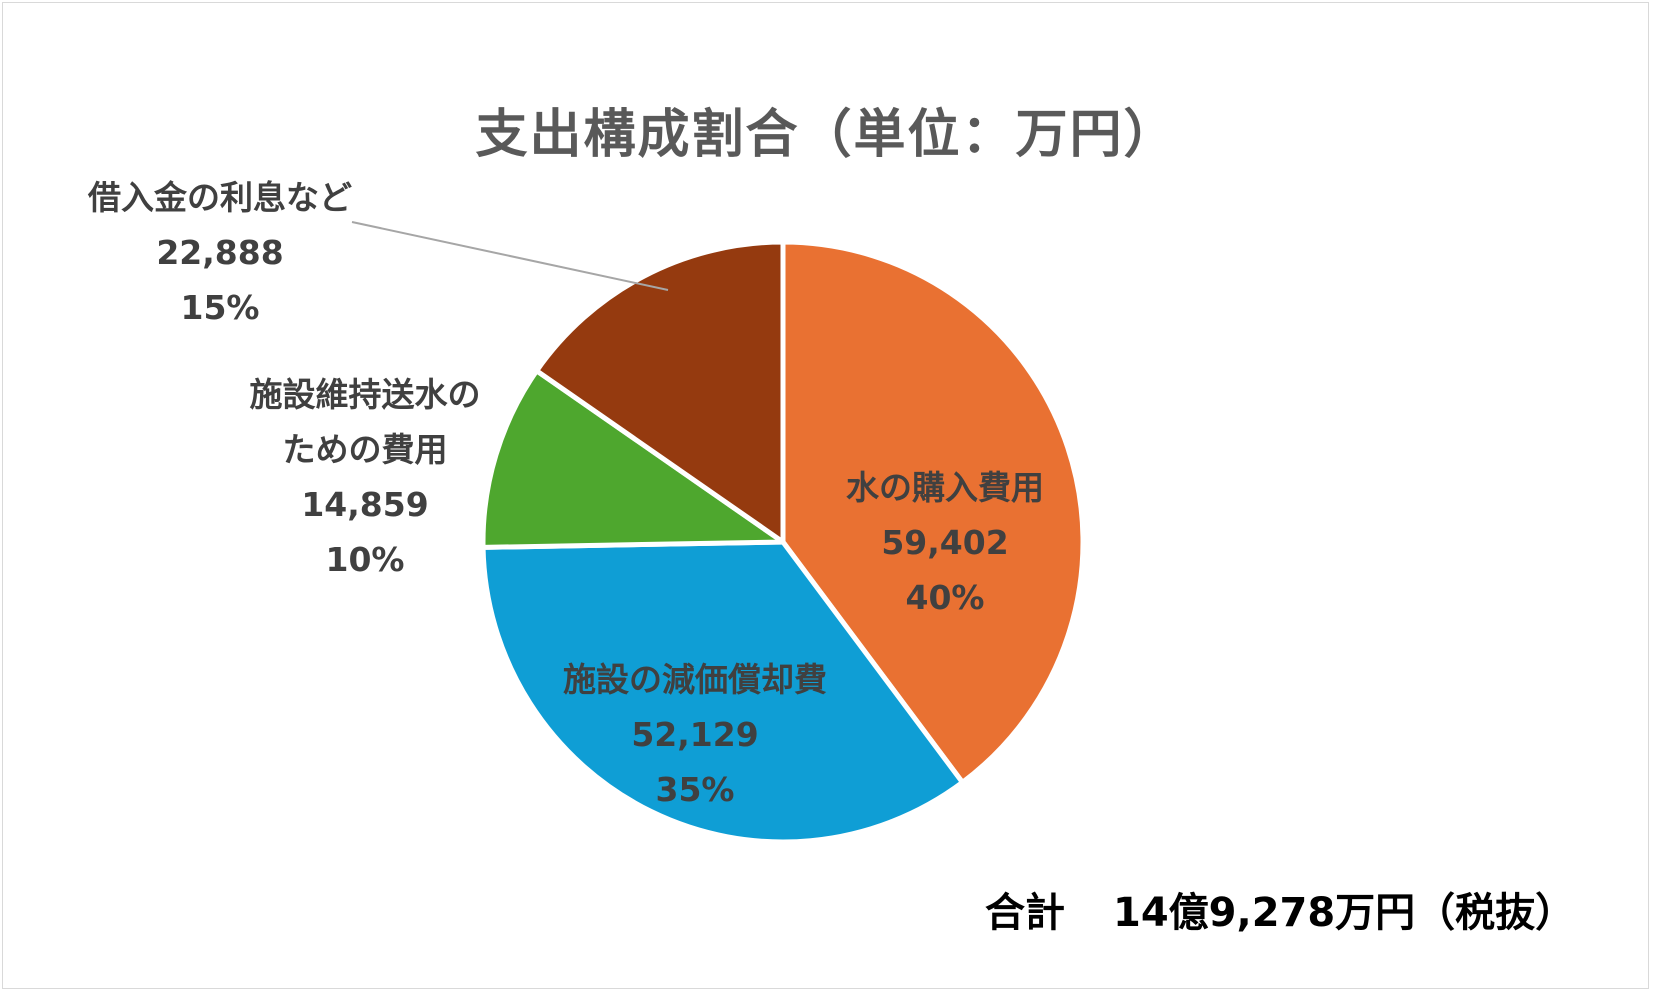  I want to click on leader-line-loan-interest, so click(510, 256).